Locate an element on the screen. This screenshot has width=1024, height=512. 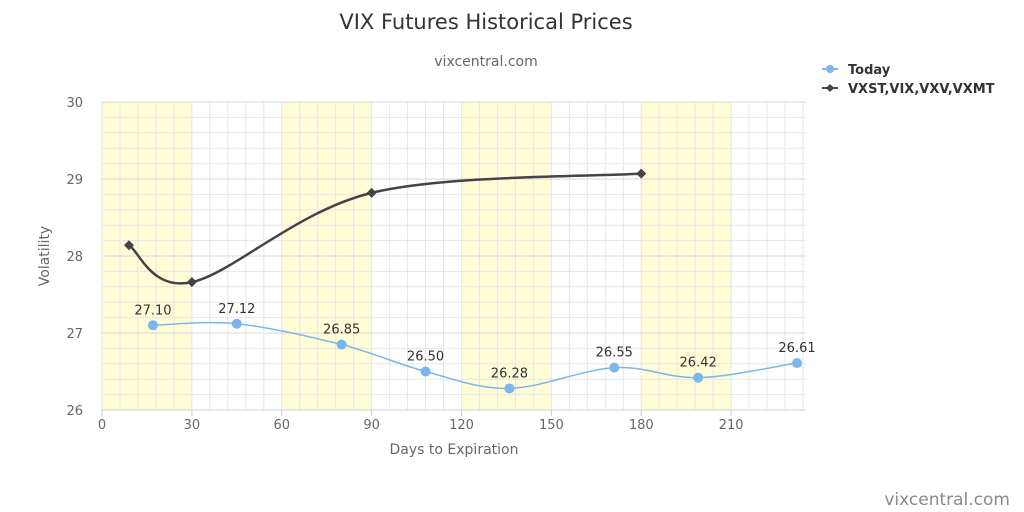
legend-item-term-structure: VXST,VIX,VXV,VXMT is located at coordinates (908, 89).